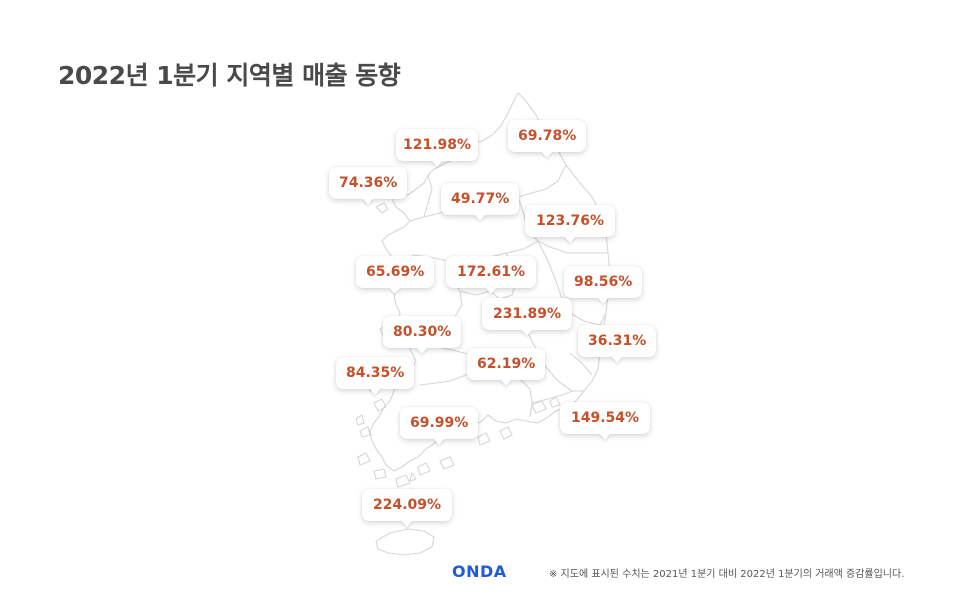  Describe the element at coordinates (617, 341) in the screenshot. I see `region-value-label: 36.31%` at that location.